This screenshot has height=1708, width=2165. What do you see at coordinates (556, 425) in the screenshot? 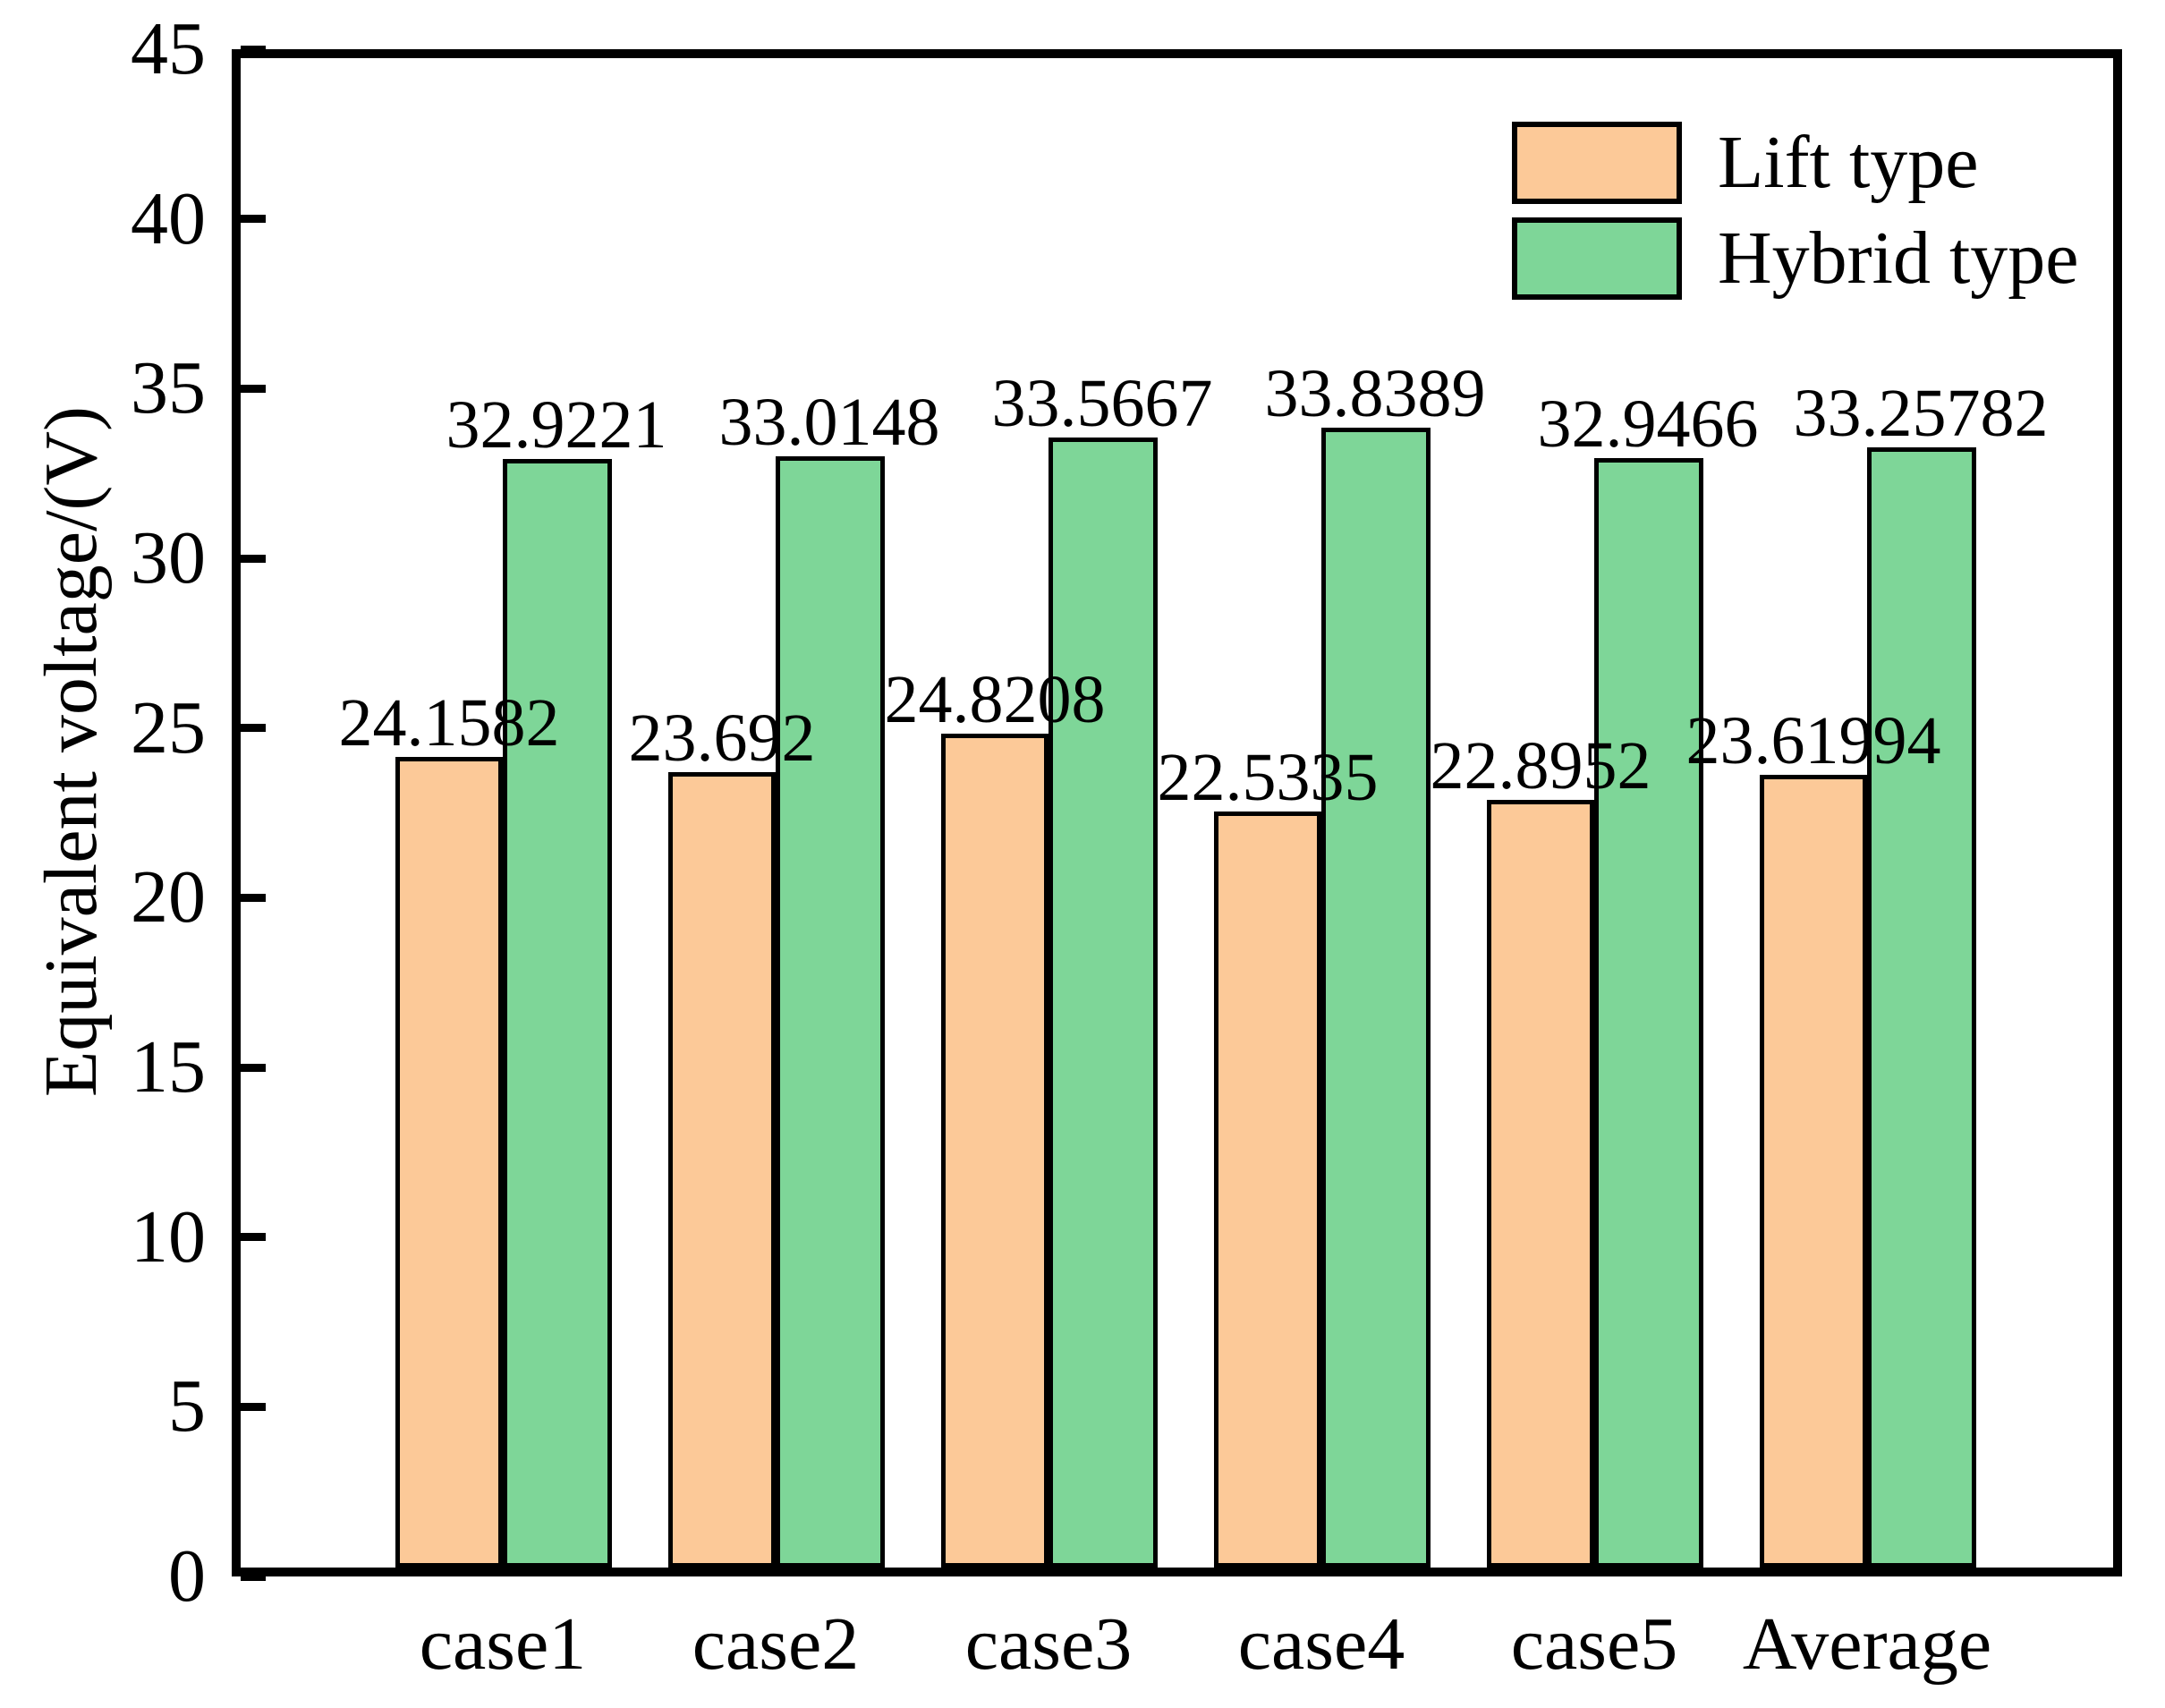
I see `bar-value-label-hybrid-case1: 32.9221` at bounding box center [556, 425].